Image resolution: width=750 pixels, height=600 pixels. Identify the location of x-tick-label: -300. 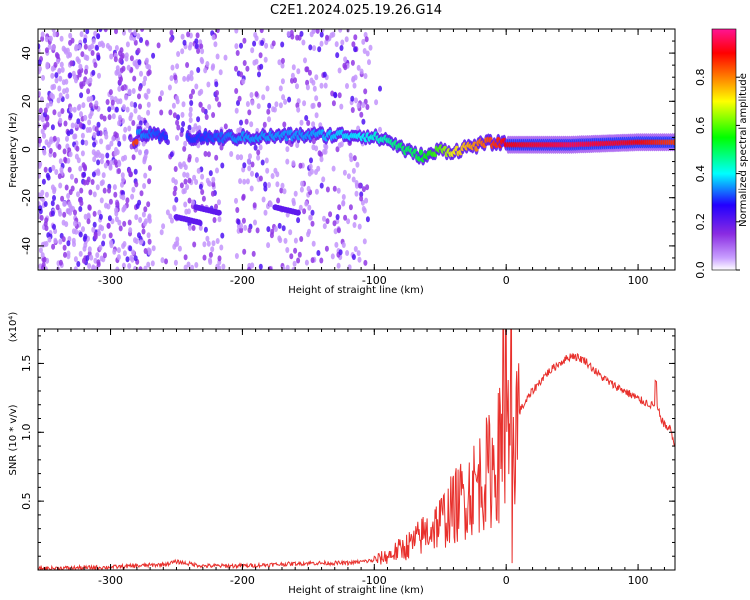
(110, 580).